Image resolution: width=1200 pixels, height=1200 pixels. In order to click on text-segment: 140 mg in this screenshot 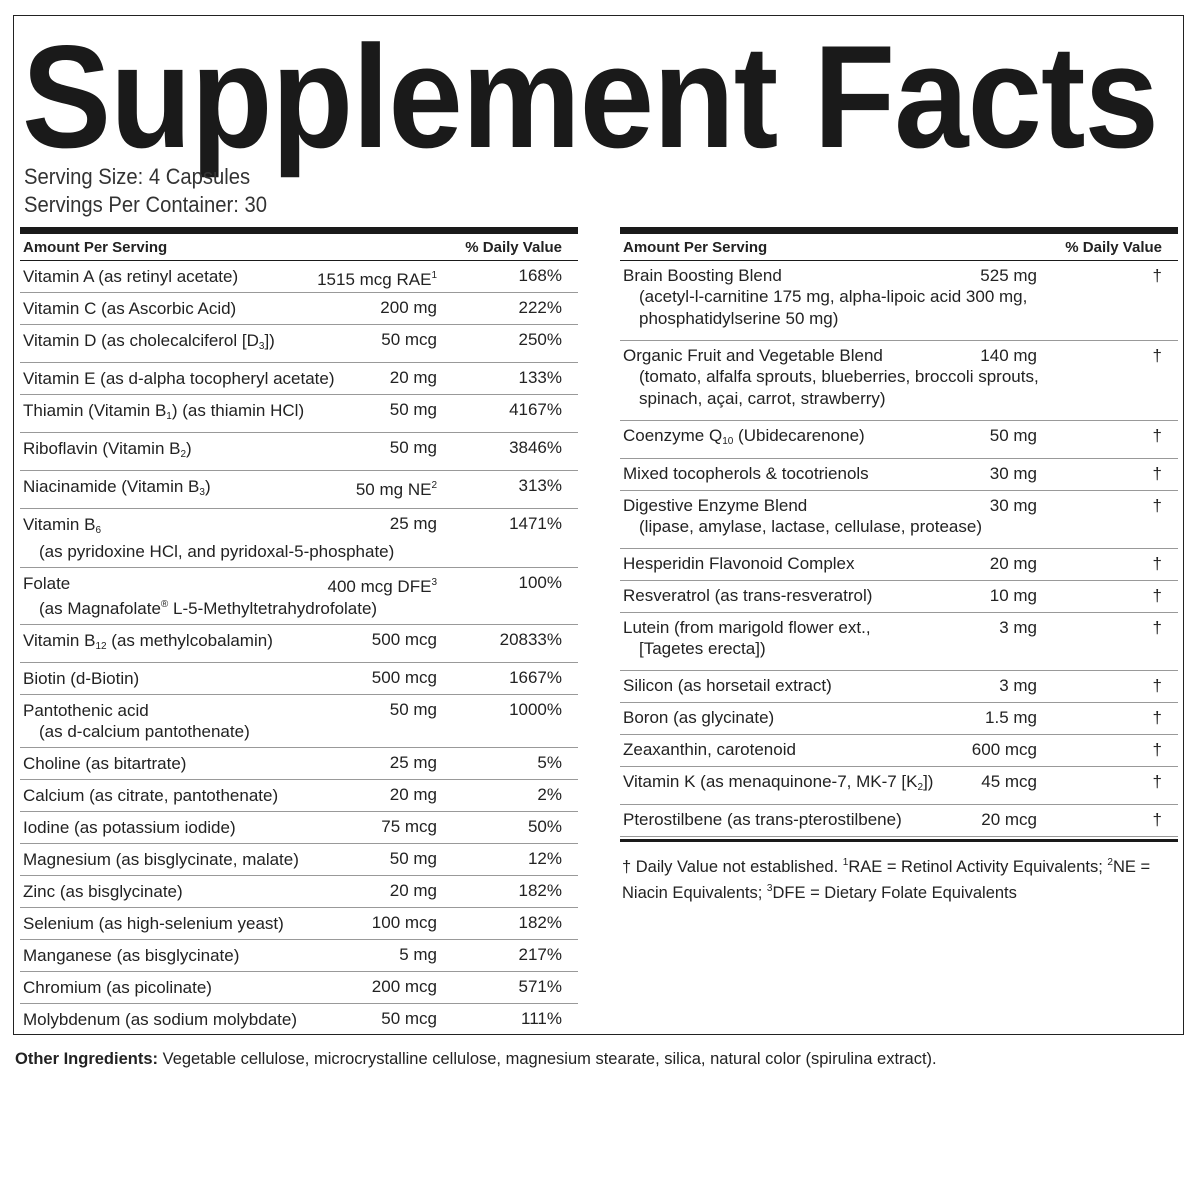, I will do `click(1008, 355)`.